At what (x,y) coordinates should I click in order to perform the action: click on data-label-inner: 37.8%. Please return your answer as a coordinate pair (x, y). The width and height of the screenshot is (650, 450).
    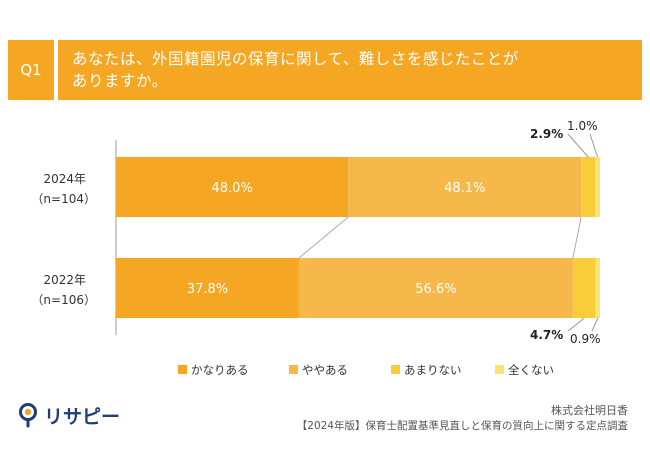
    Looking at the image, I should click on (207, 289).